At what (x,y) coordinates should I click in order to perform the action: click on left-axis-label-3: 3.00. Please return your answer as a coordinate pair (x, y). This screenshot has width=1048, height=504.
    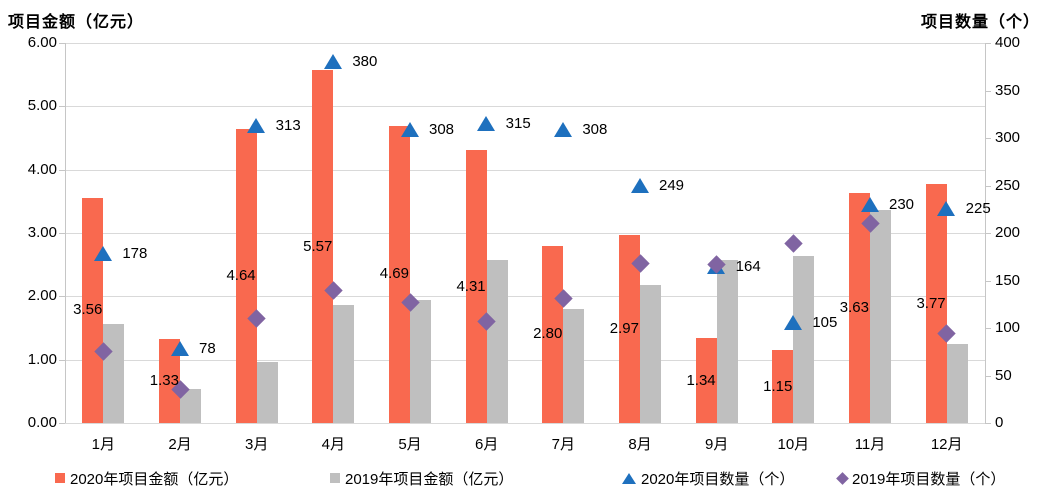
    Looking at the image, I should click on (42, 232).